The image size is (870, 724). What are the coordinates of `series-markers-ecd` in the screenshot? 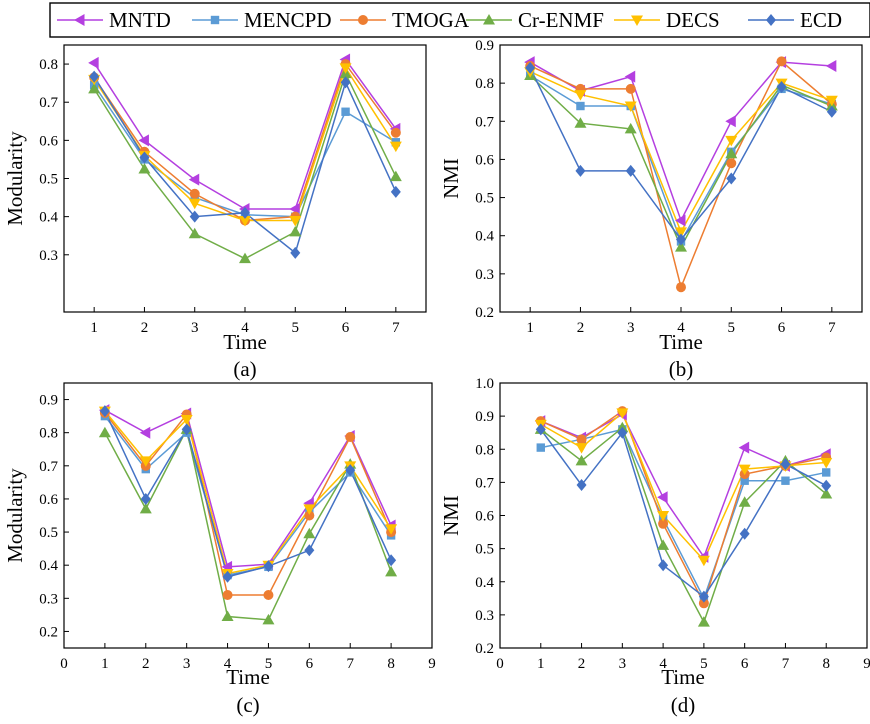 It's located at (681, 153).